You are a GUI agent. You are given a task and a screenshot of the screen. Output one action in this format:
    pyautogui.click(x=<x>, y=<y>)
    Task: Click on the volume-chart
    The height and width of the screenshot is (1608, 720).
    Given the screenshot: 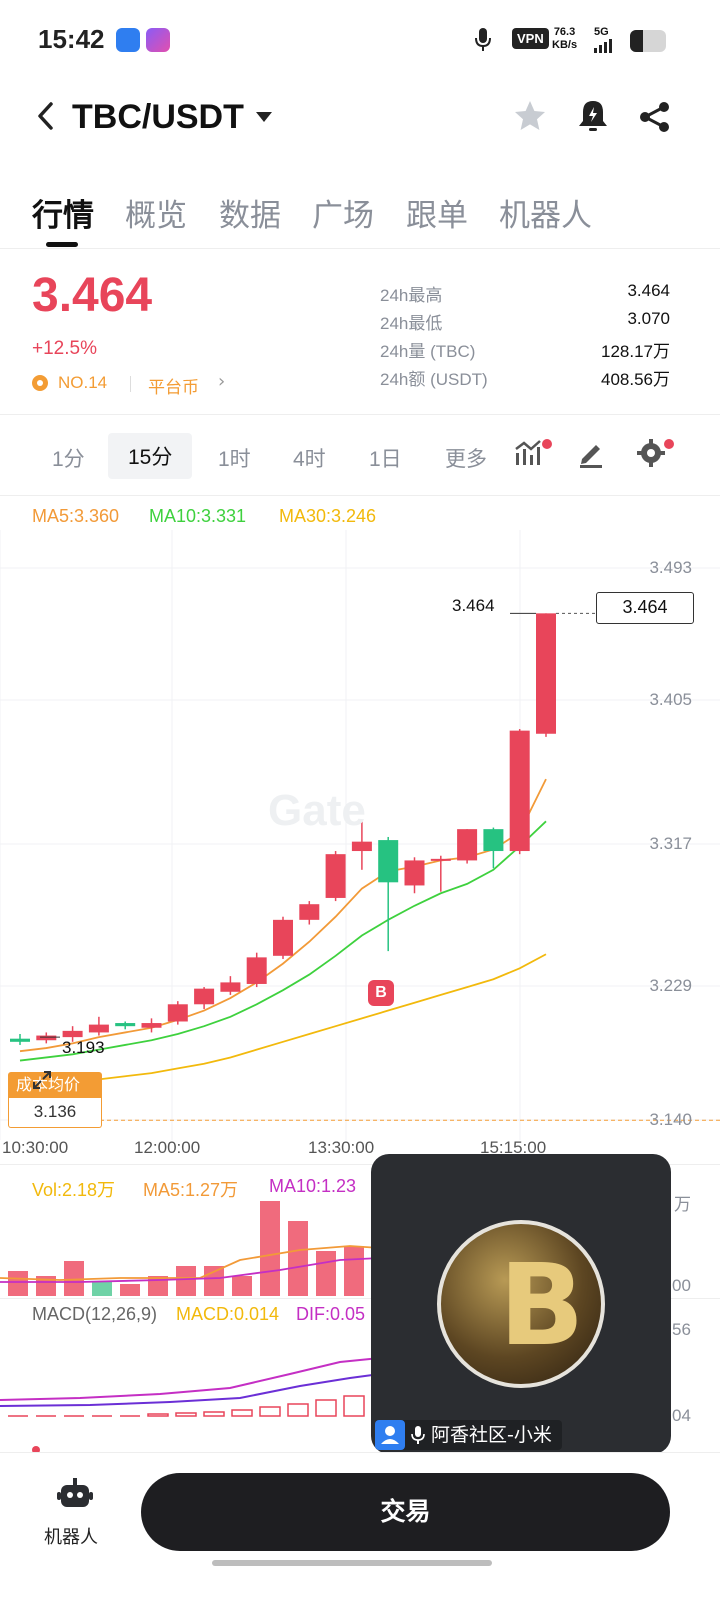 What is the action you would take?
    pyautogui.click(x=190, y=1248)
    